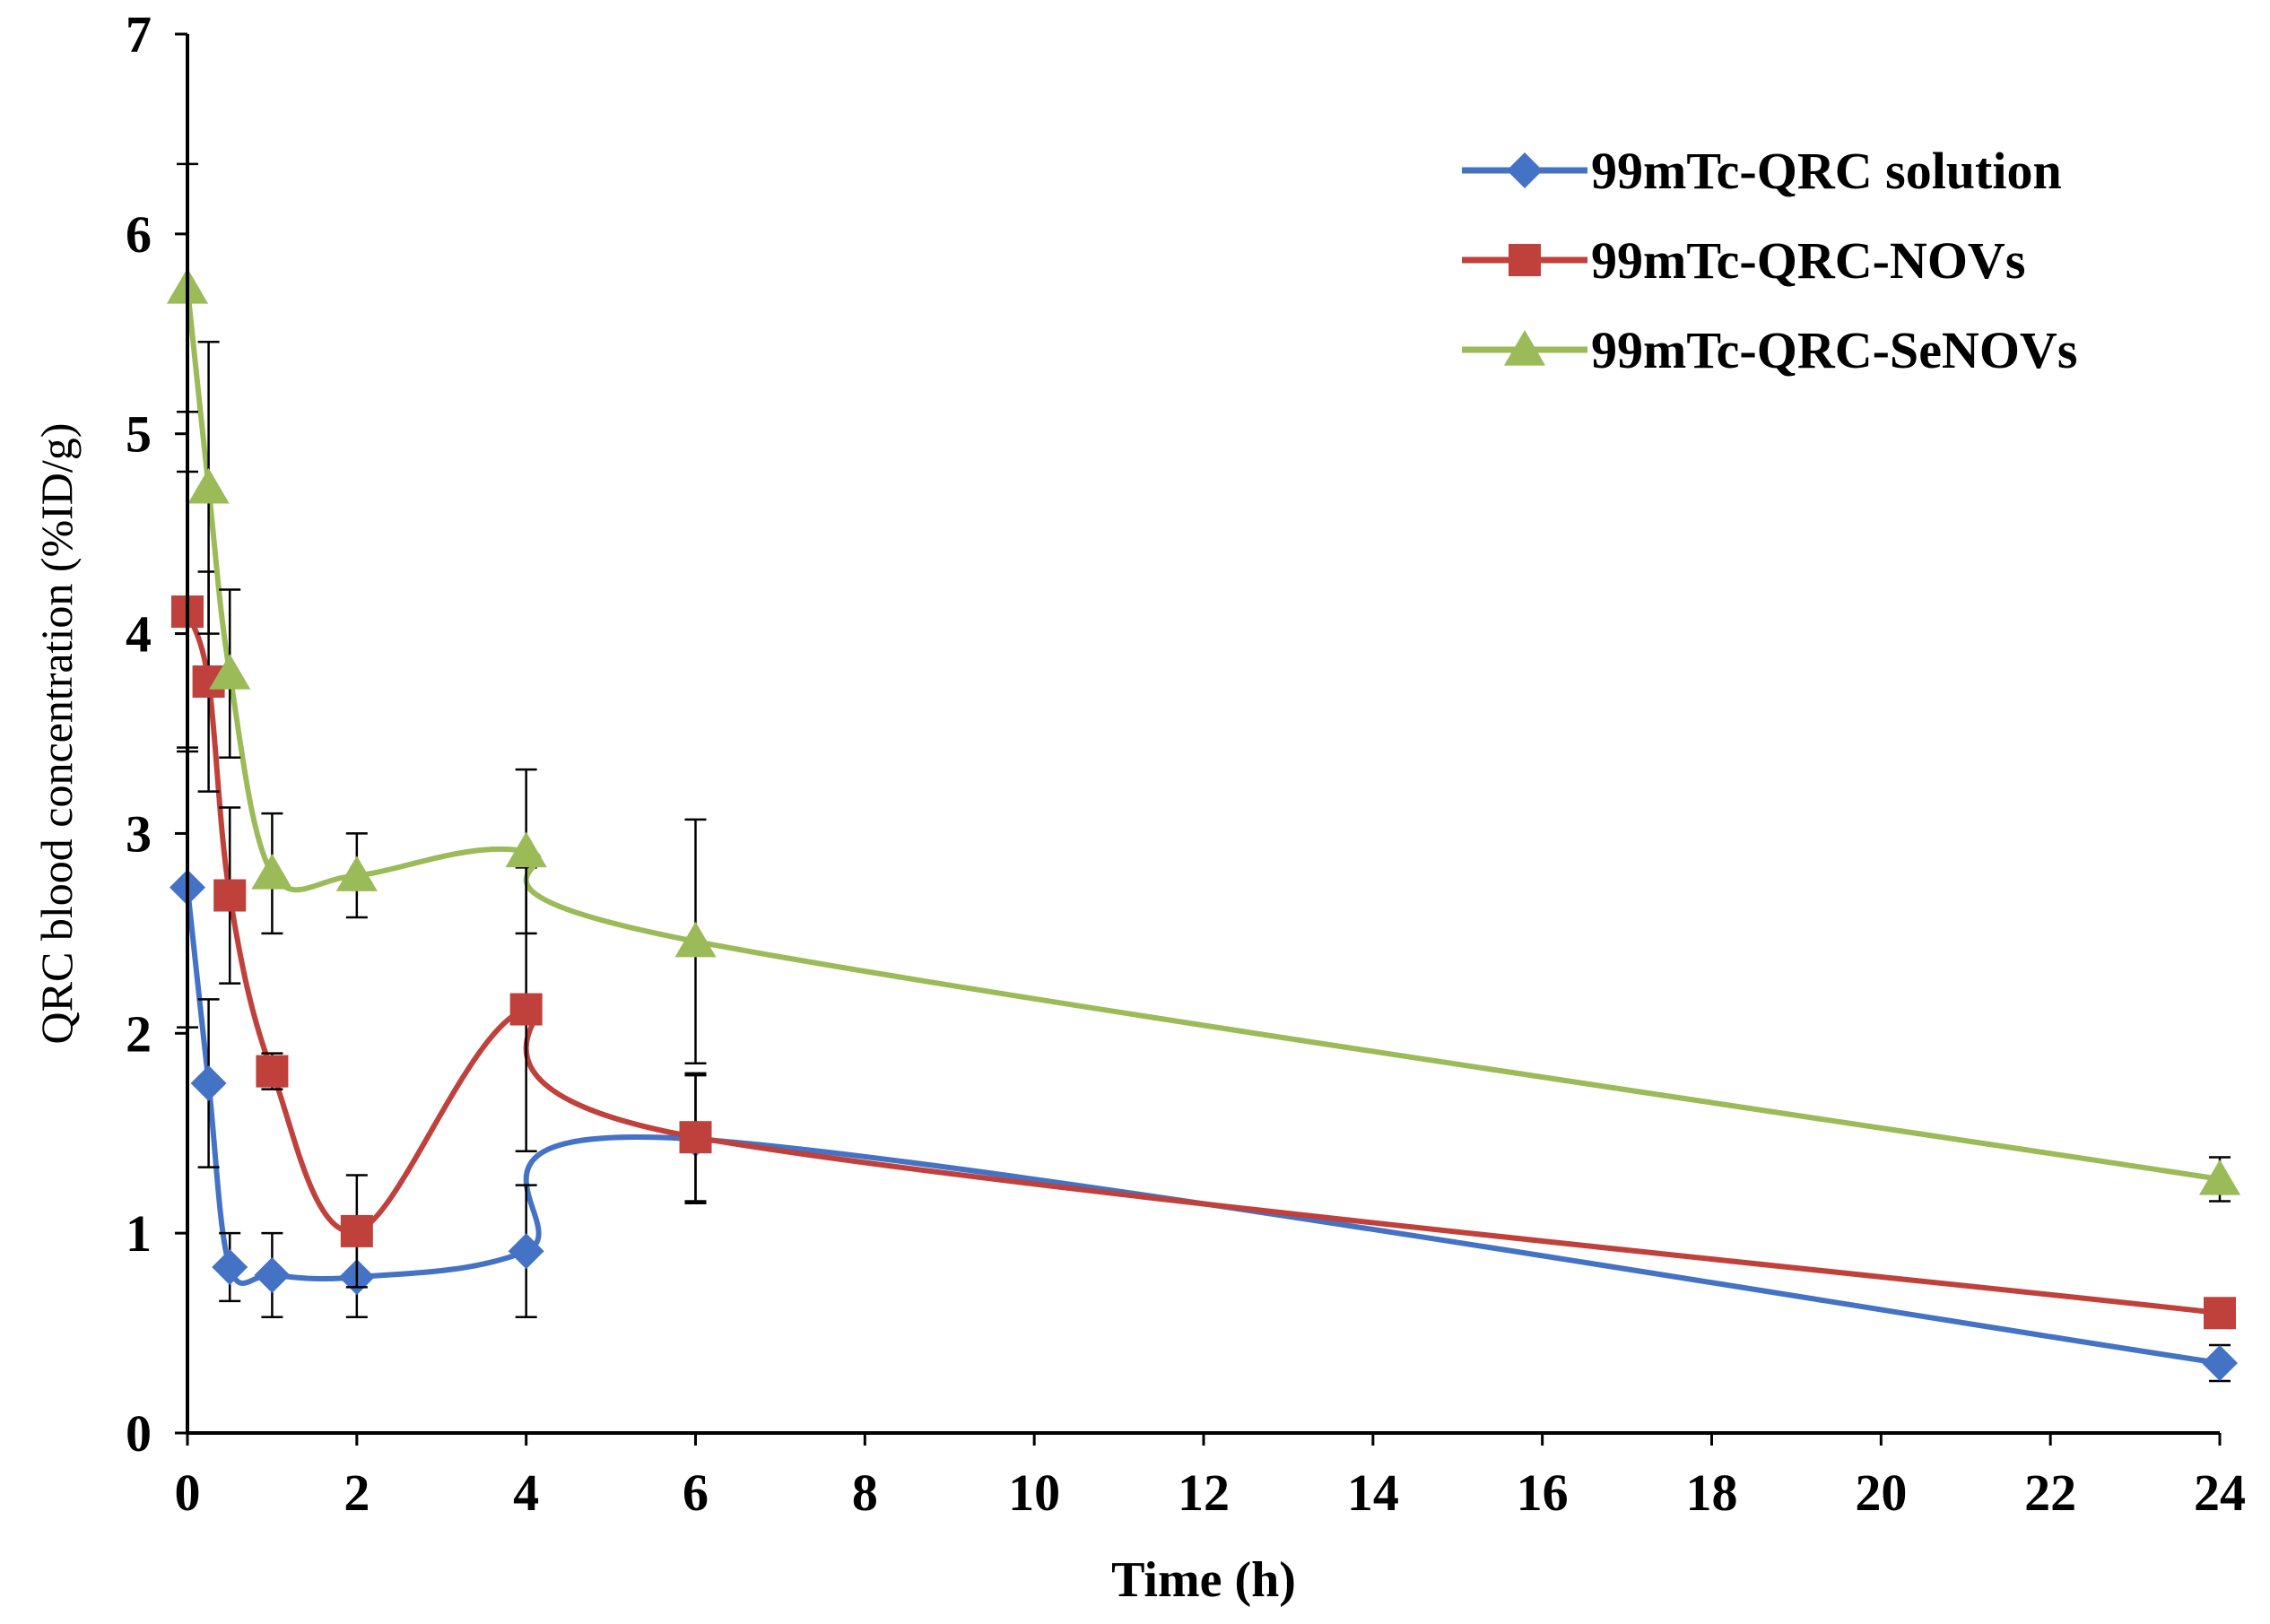 This screenshot has width=2270, height=1624. I want to click on x-tick-label: 24, so click(2220, 1492).